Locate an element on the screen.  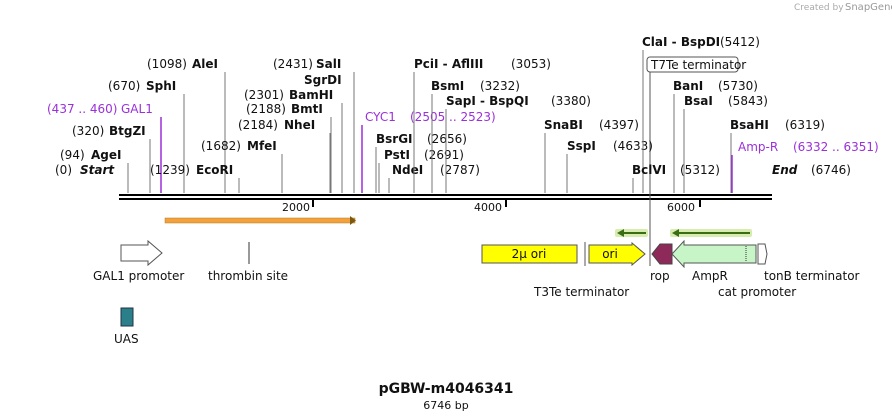
site-position: (320) is located at coordinates (88, 131).